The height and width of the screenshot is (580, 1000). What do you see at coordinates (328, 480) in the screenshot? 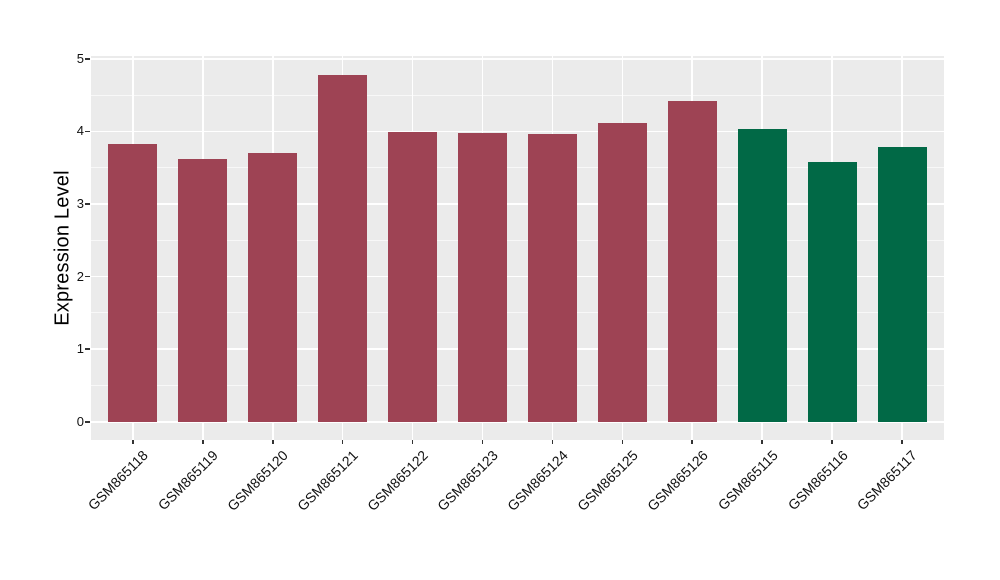
I see `x-tick-label: GSM865121` at bounding box center [328, 480].